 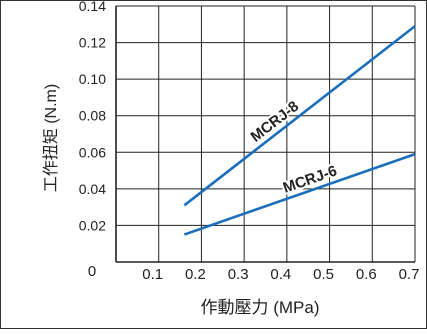 I want to click on y-tick-label: 0.08, so click(x=92, y=116).